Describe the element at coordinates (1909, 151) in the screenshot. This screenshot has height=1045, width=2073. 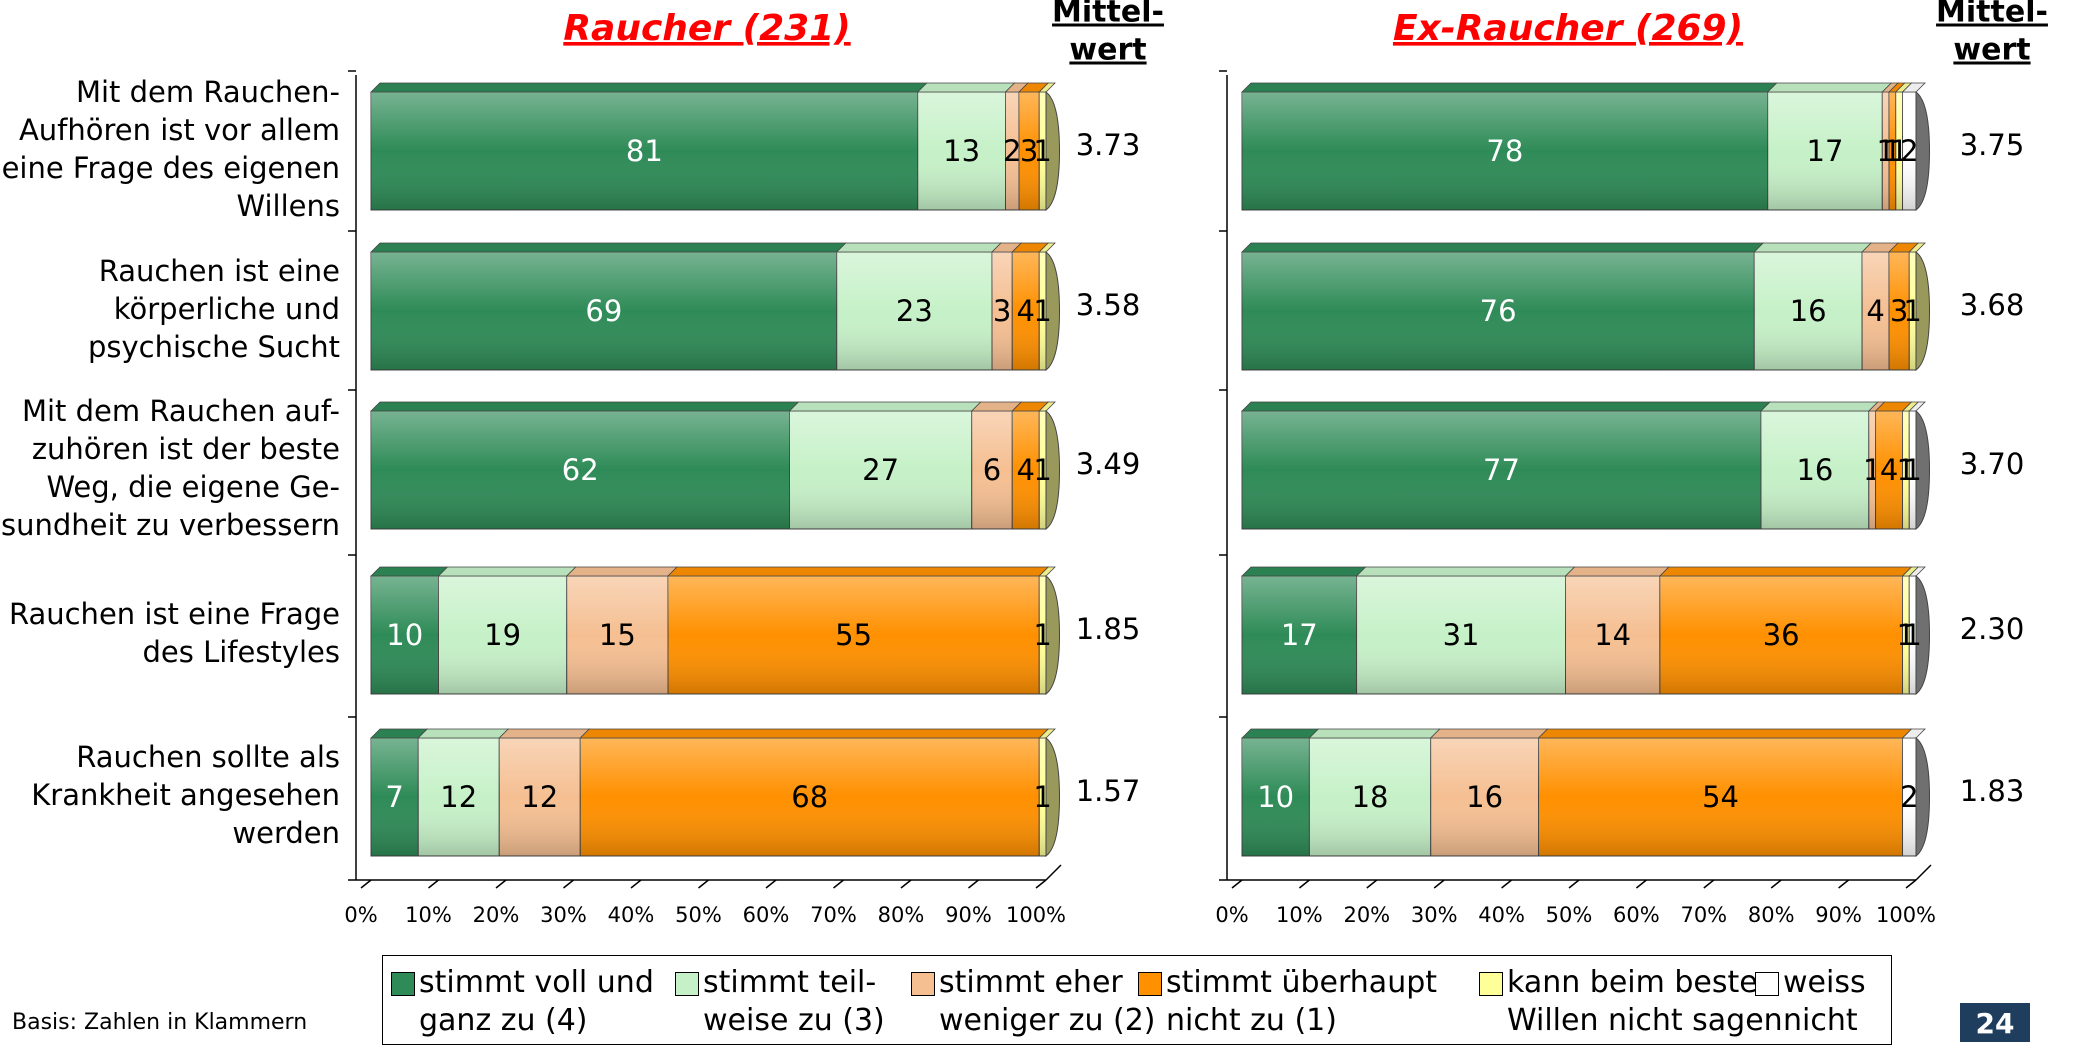
I see `data-label: 2` at that location.